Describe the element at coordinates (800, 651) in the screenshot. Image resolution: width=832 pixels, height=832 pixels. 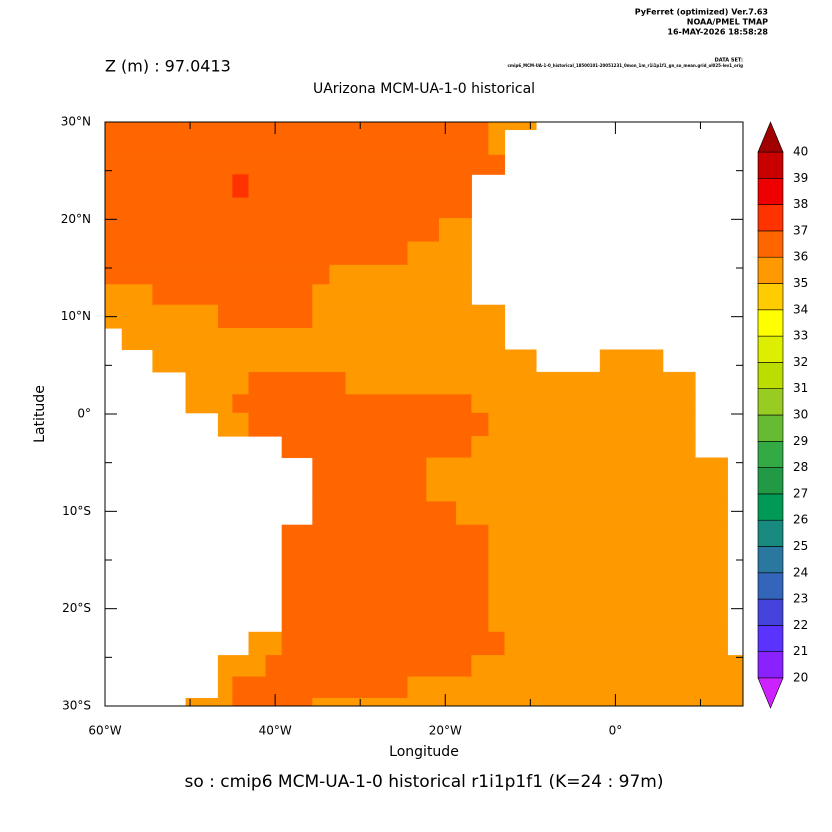
I see `colorbar-label: 21` at that location.